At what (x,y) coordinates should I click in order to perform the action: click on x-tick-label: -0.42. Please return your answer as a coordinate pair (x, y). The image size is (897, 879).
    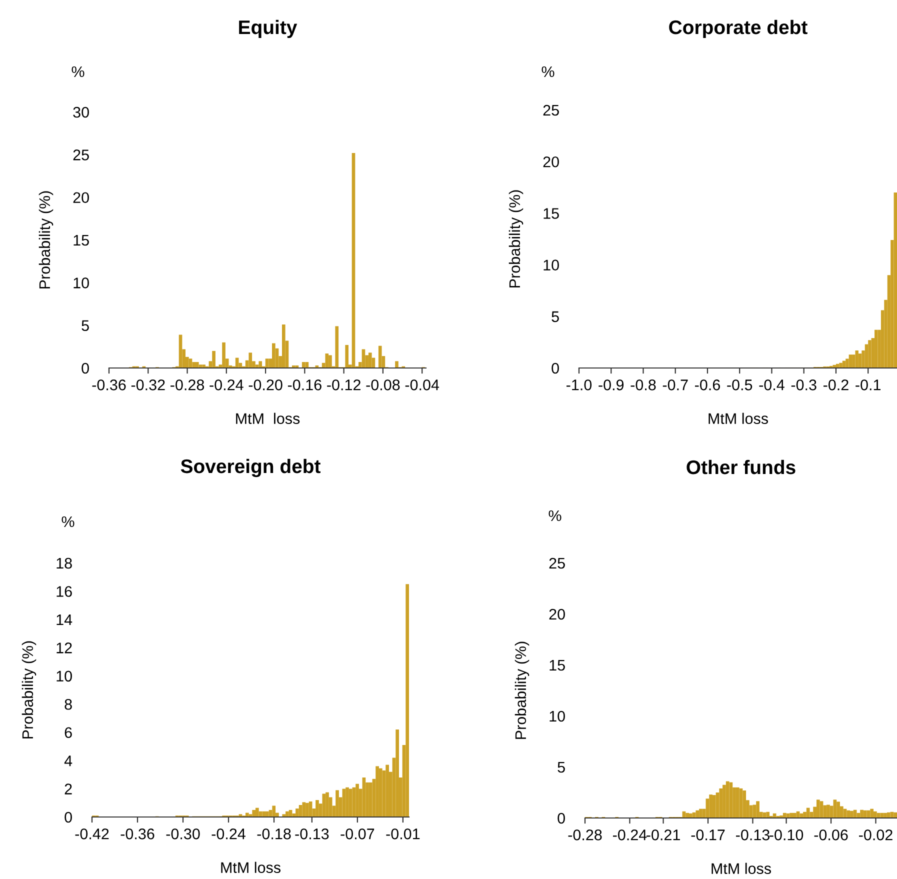
    Looking at the image, I should click on (92, 834).